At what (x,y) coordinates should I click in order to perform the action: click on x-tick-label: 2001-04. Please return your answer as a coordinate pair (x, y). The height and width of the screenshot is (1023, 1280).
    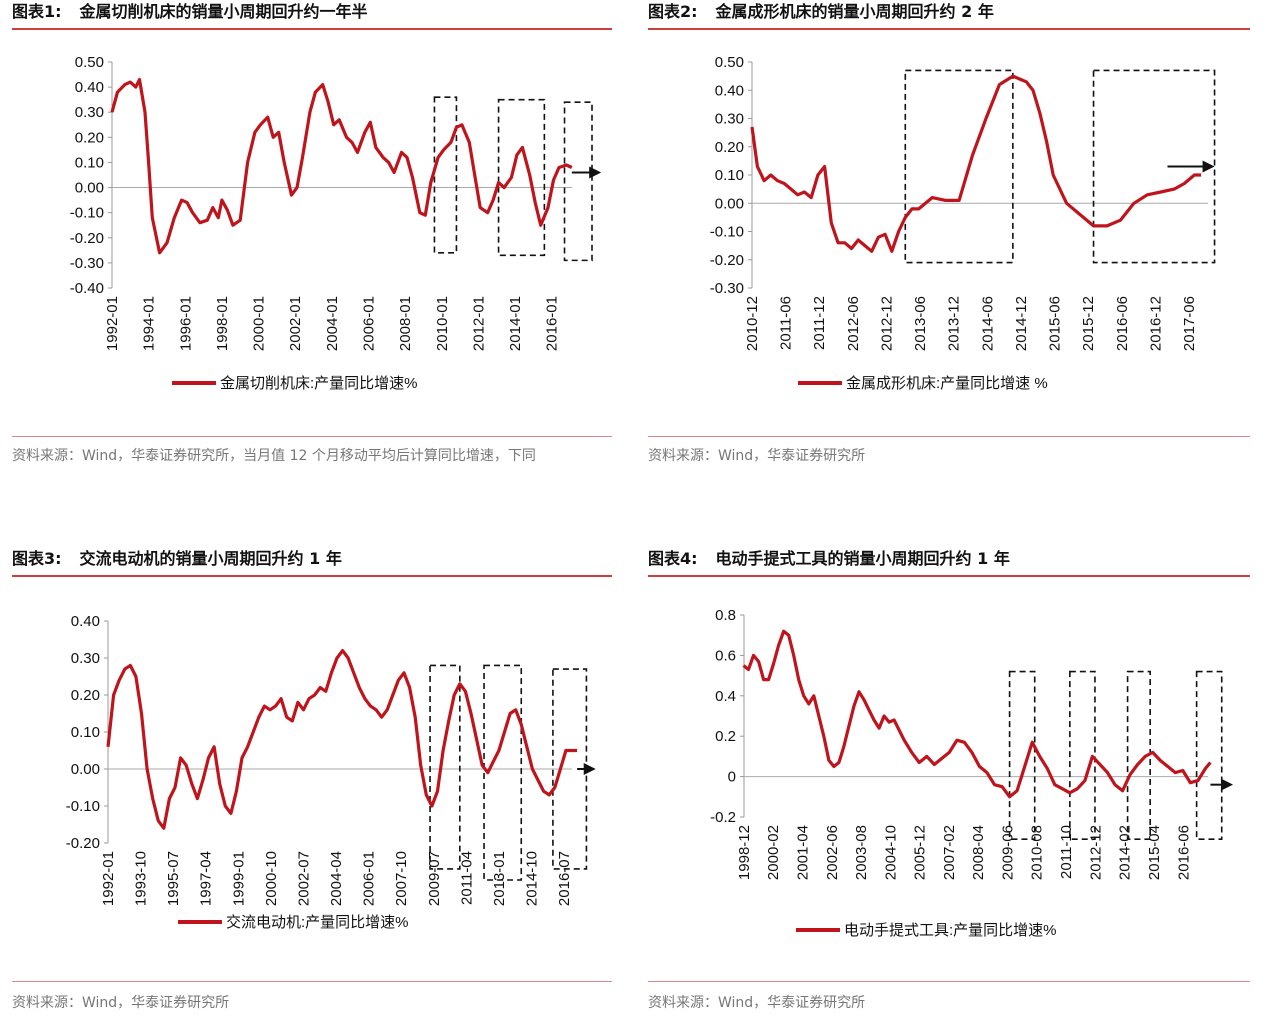
    Looking at the image, I should click on (802, 852).